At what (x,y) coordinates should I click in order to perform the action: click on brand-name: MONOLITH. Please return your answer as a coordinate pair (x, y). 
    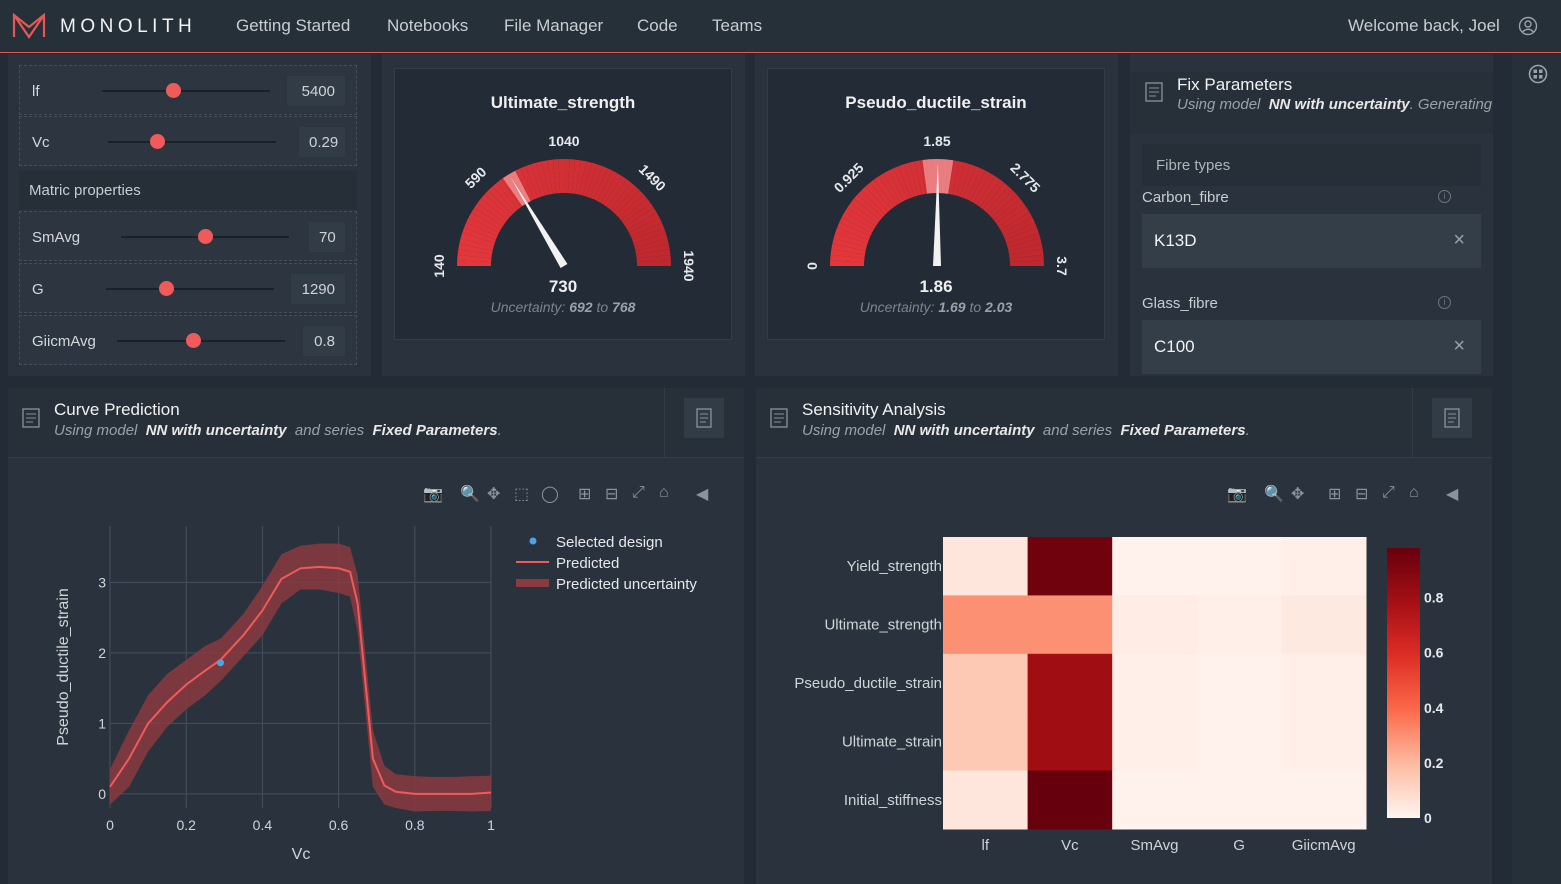
    Looking at the image, I should click on (128, 26).